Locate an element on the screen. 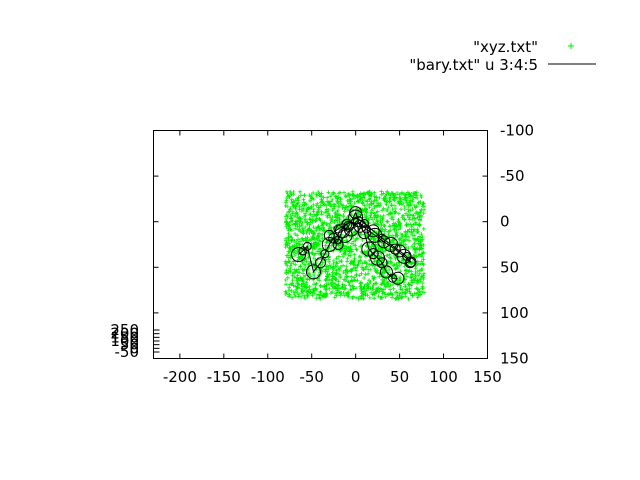 Image resolution: width=640 pixels, height=480 pixels. x-tick-label: -200 is located at coordinates (180, 377).